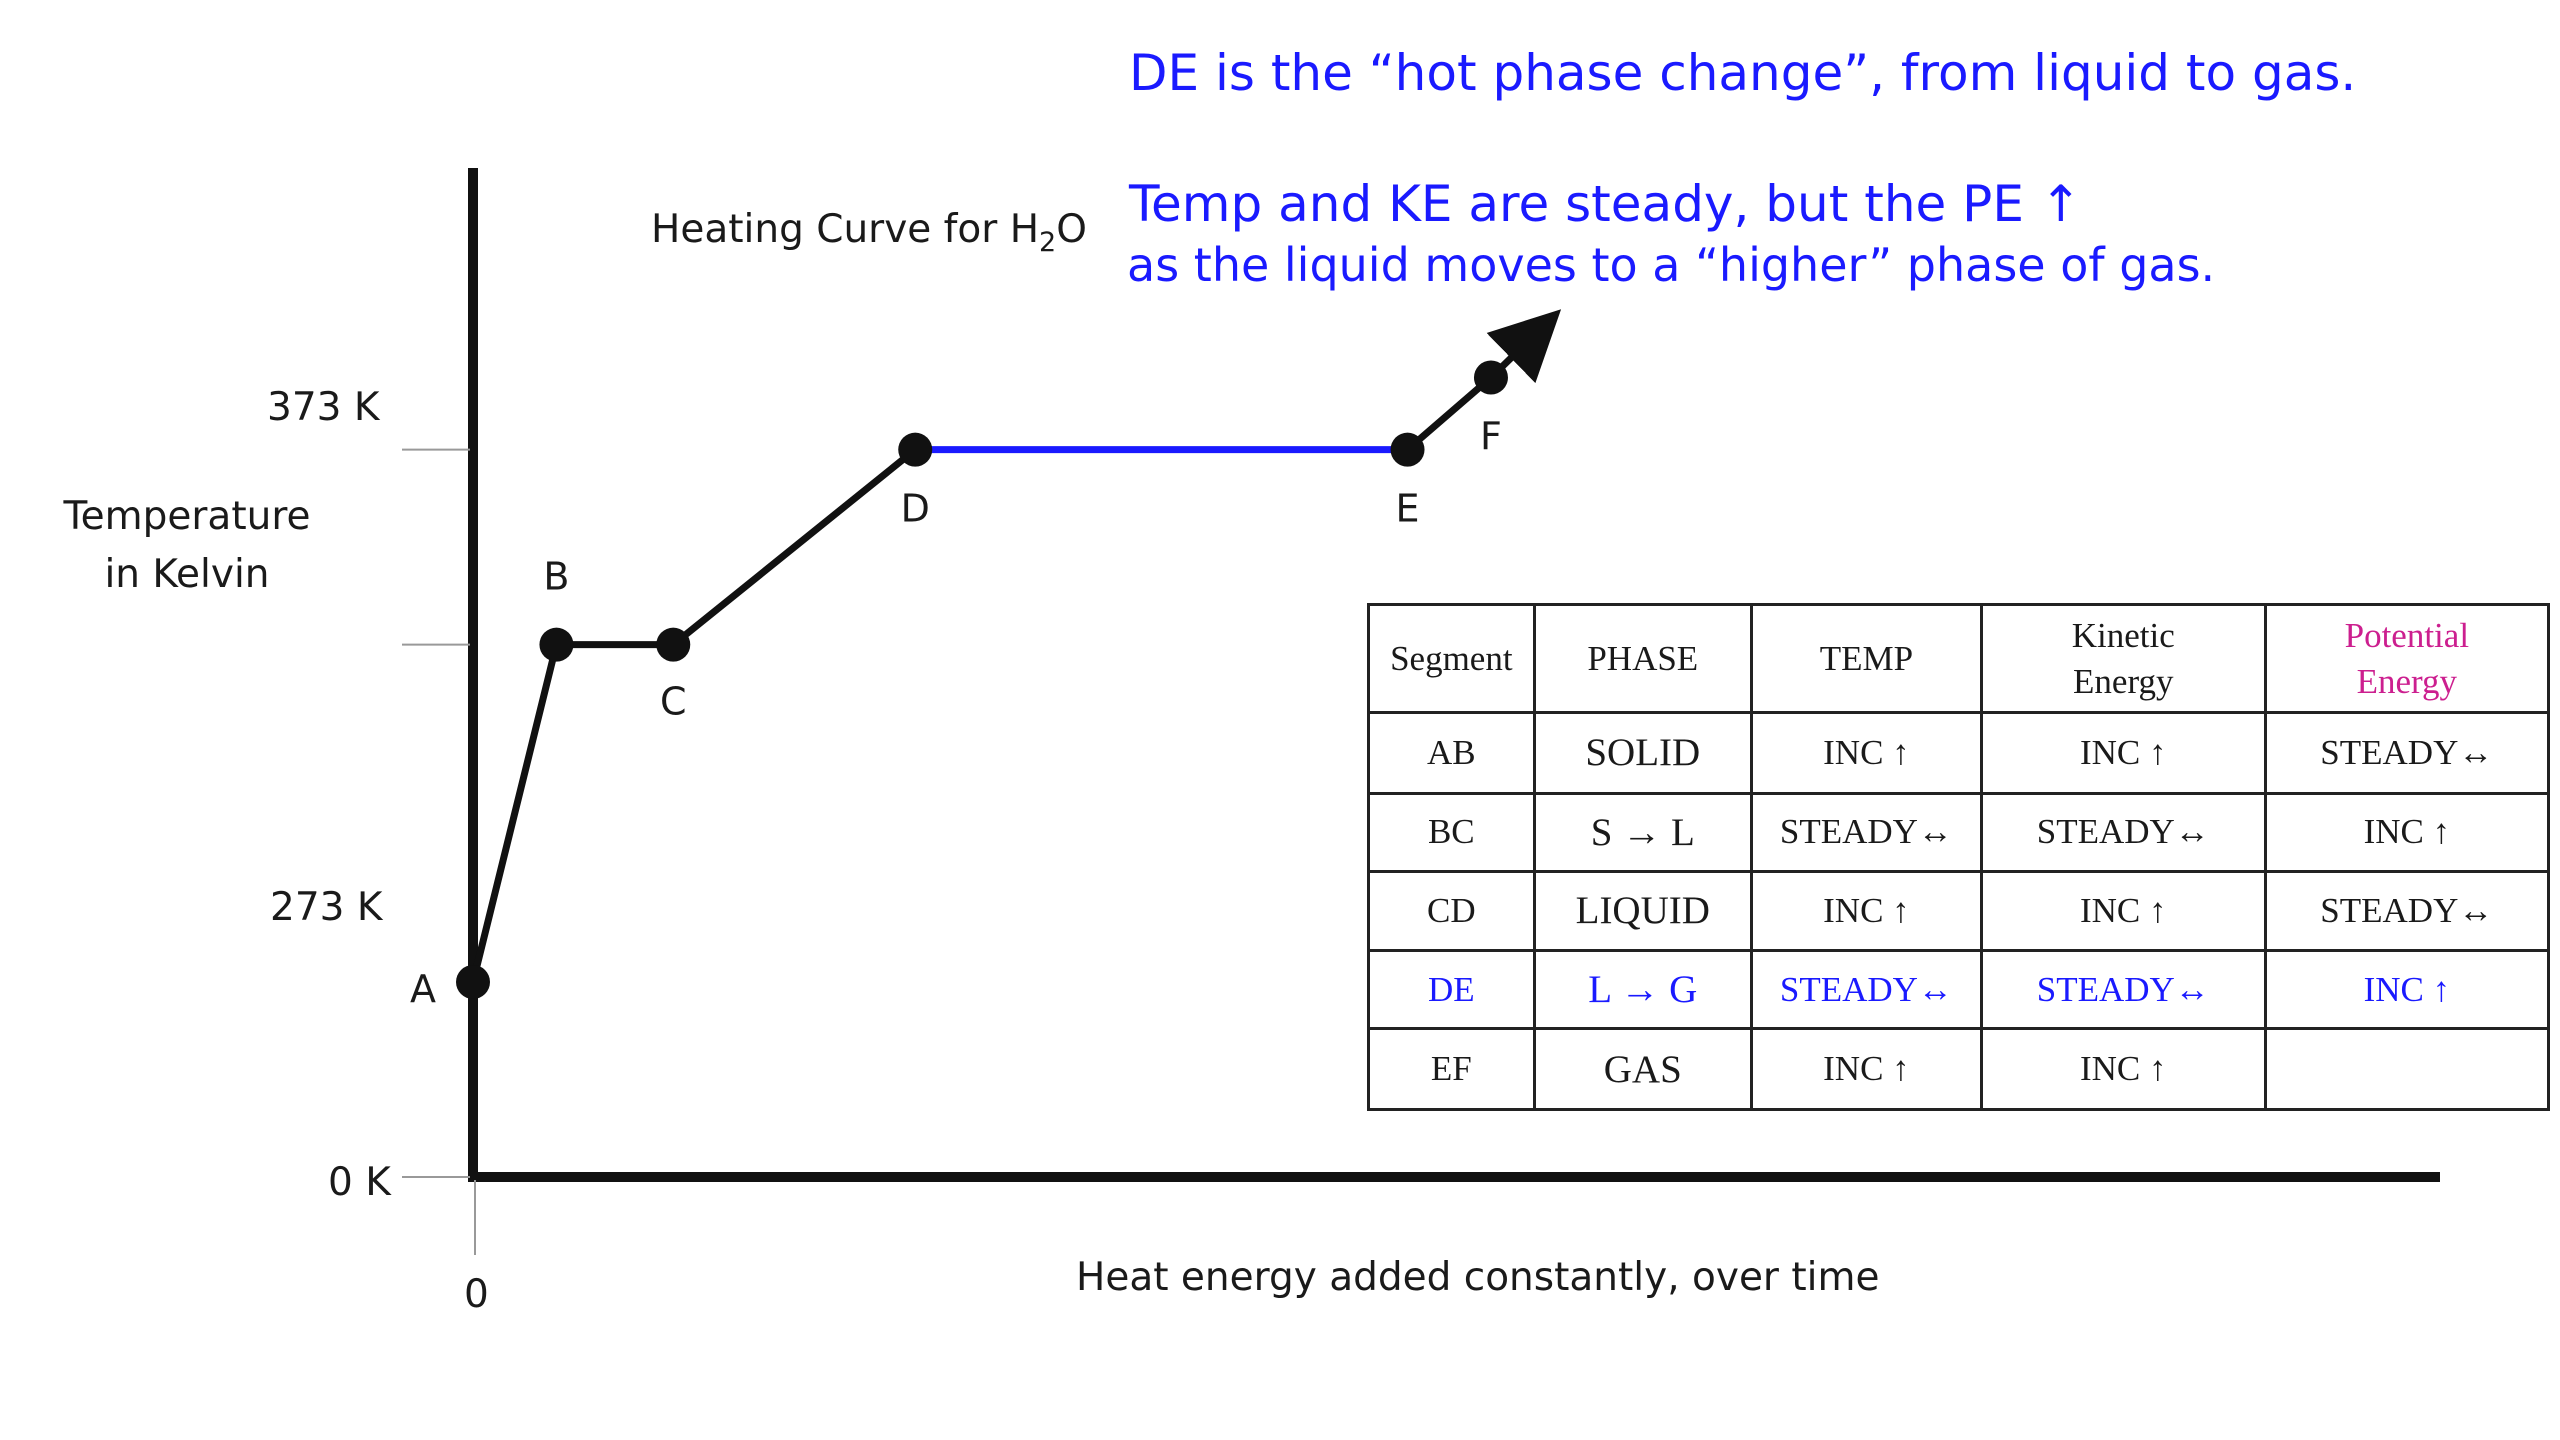  What do you see at coordinates (556, 644) in the screenshot?
I see `point-b` at bounding box center [556, 644].